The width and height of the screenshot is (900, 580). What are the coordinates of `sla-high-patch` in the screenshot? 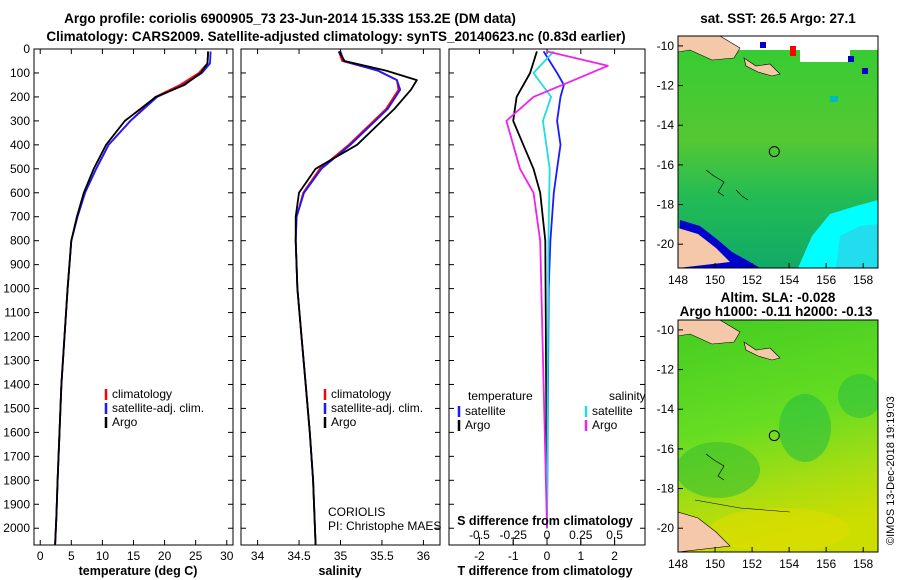 It's located at (780, 530).